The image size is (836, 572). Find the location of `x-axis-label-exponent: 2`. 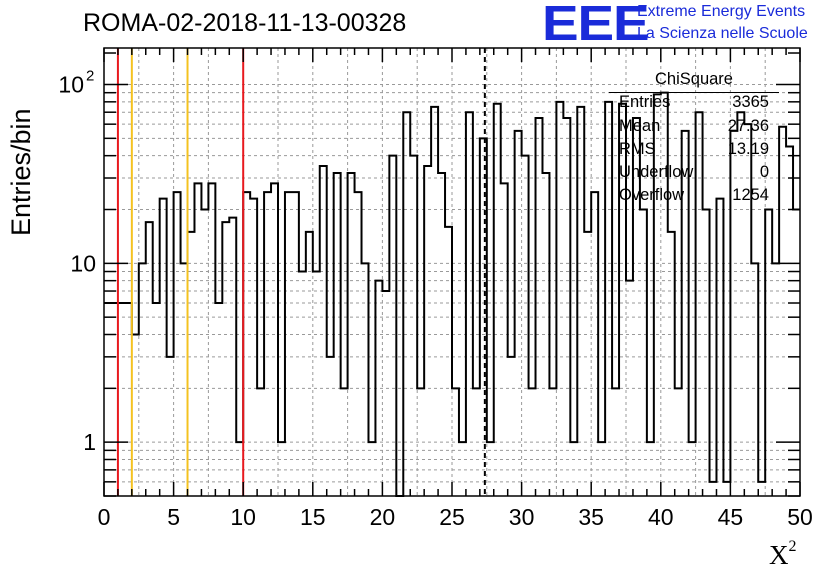

x-axis-label-exponent: 2 is located at coordinates (792, 546).